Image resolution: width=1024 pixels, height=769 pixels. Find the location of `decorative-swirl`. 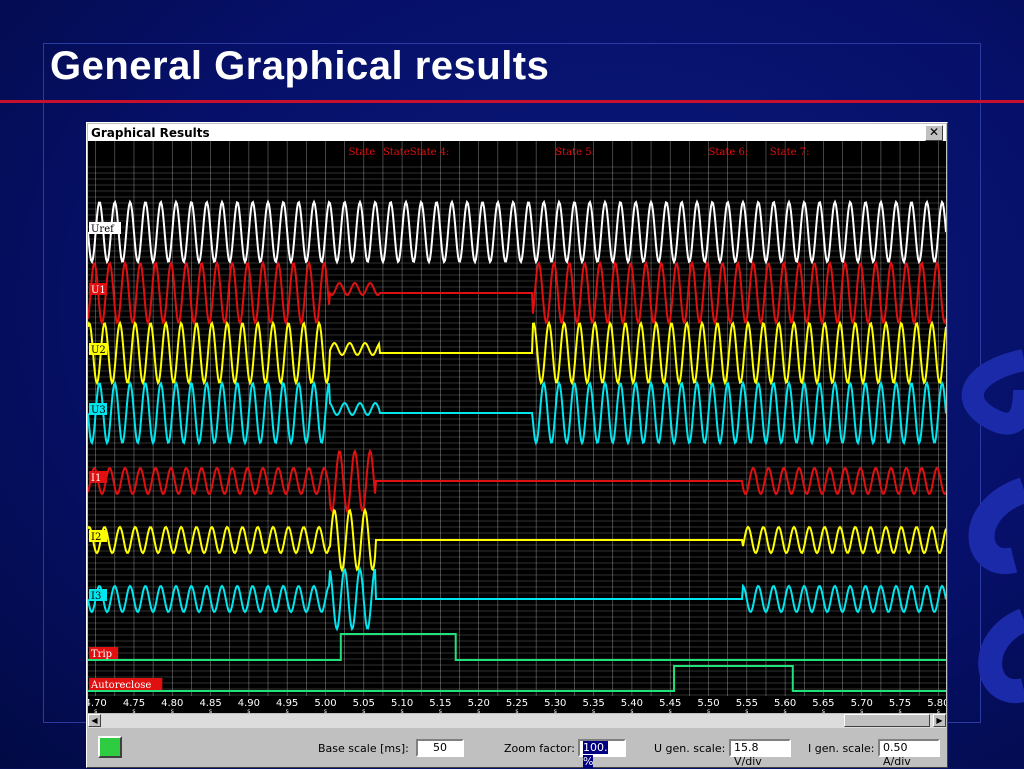

decorative-swirl is located at coordinates (992, 526).